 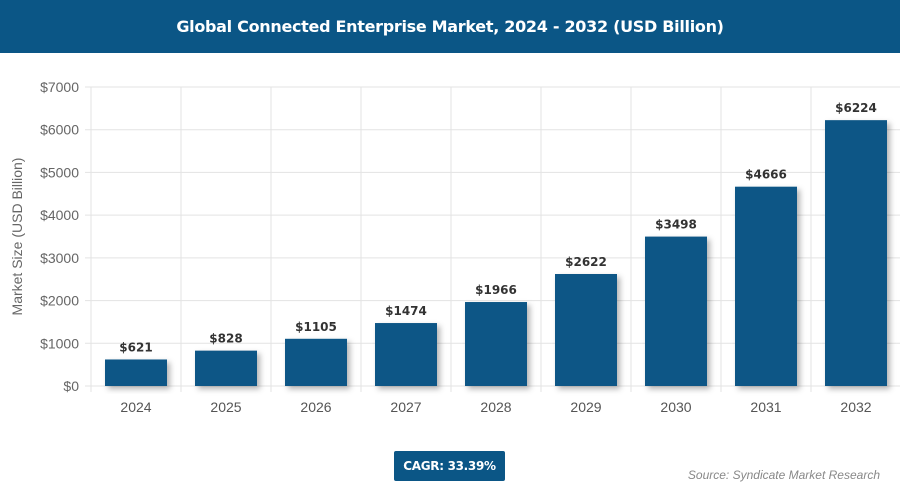 What do you see at coordinates (59, 258) in the screenshot?
I see `y-tick-label: $3000` at bounding box center [59, 258].